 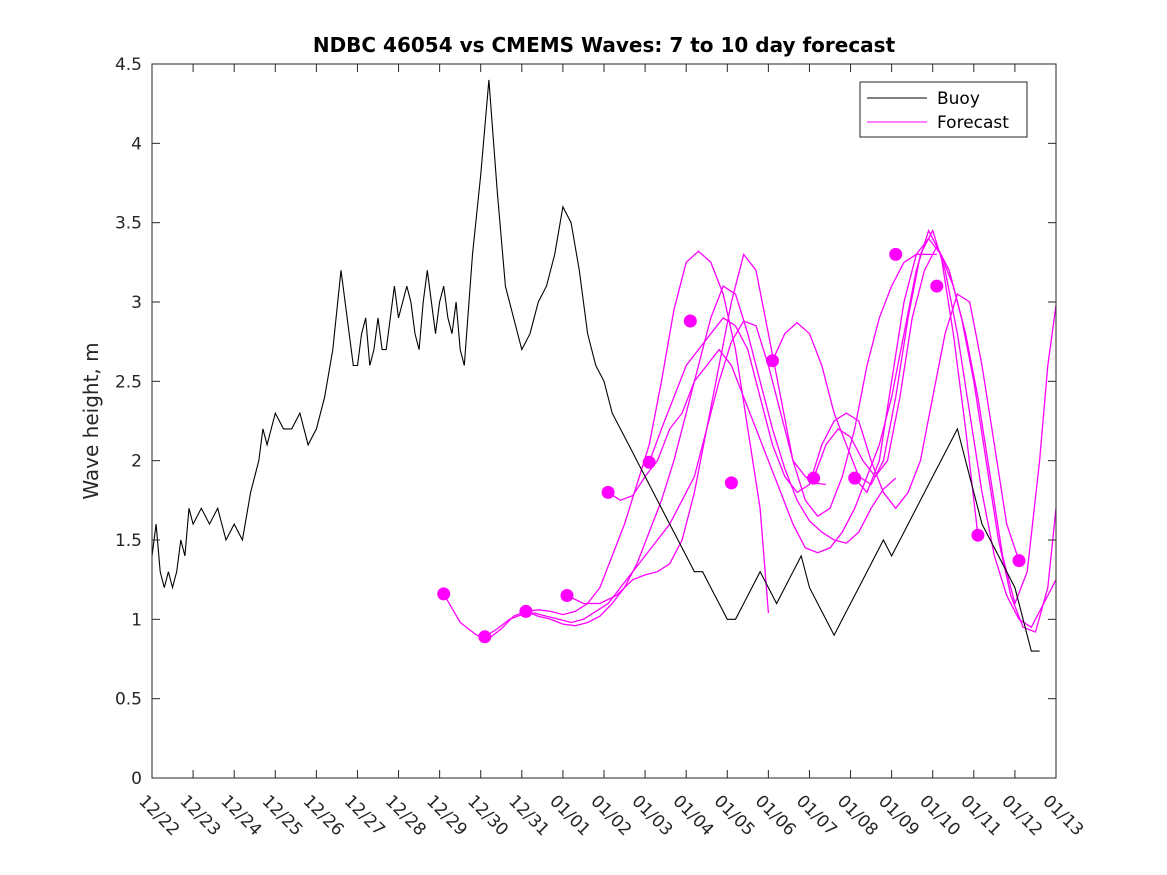 What do you see at coordinates (610, 815) in the screenshot?
I see `x-tick-label: 01/02` at bounding box center [610, 815].